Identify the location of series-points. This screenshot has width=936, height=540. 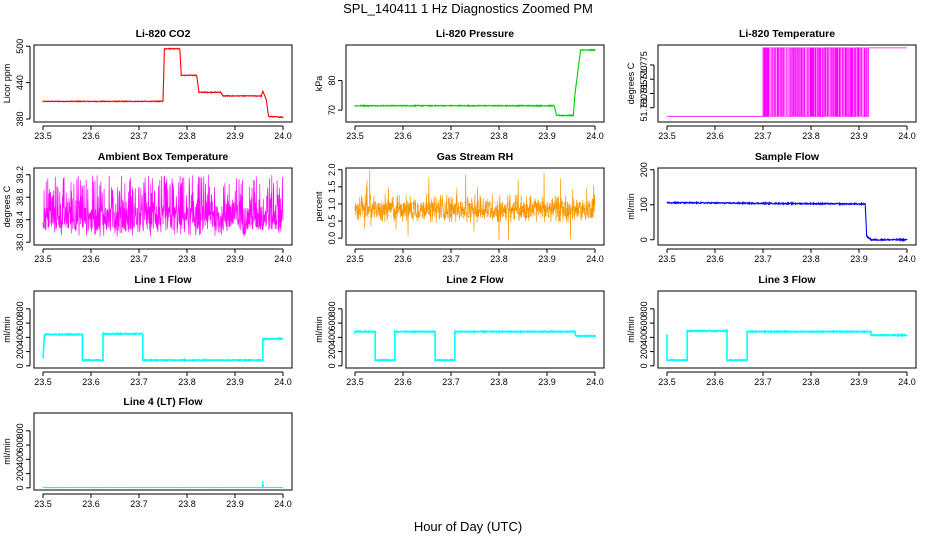
(475, 210).